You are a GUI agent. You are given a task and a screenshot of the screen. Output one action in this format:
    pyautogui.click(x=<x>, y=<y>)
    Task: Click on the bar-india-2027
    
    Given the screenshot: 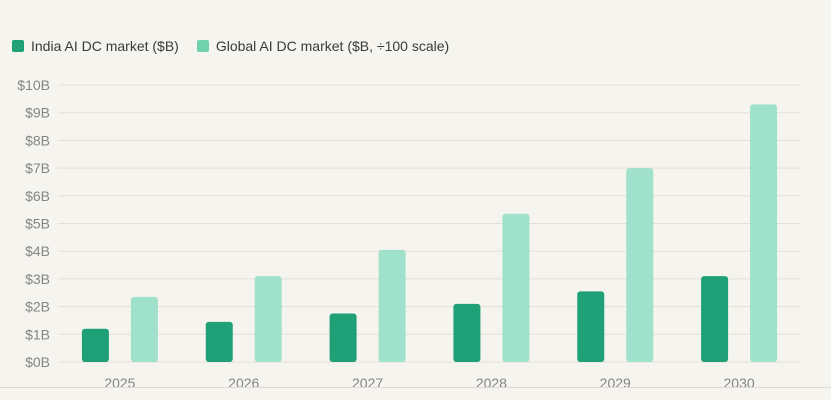 What is the action you would take?
    pyautogui.click(x=343, y=337)
    